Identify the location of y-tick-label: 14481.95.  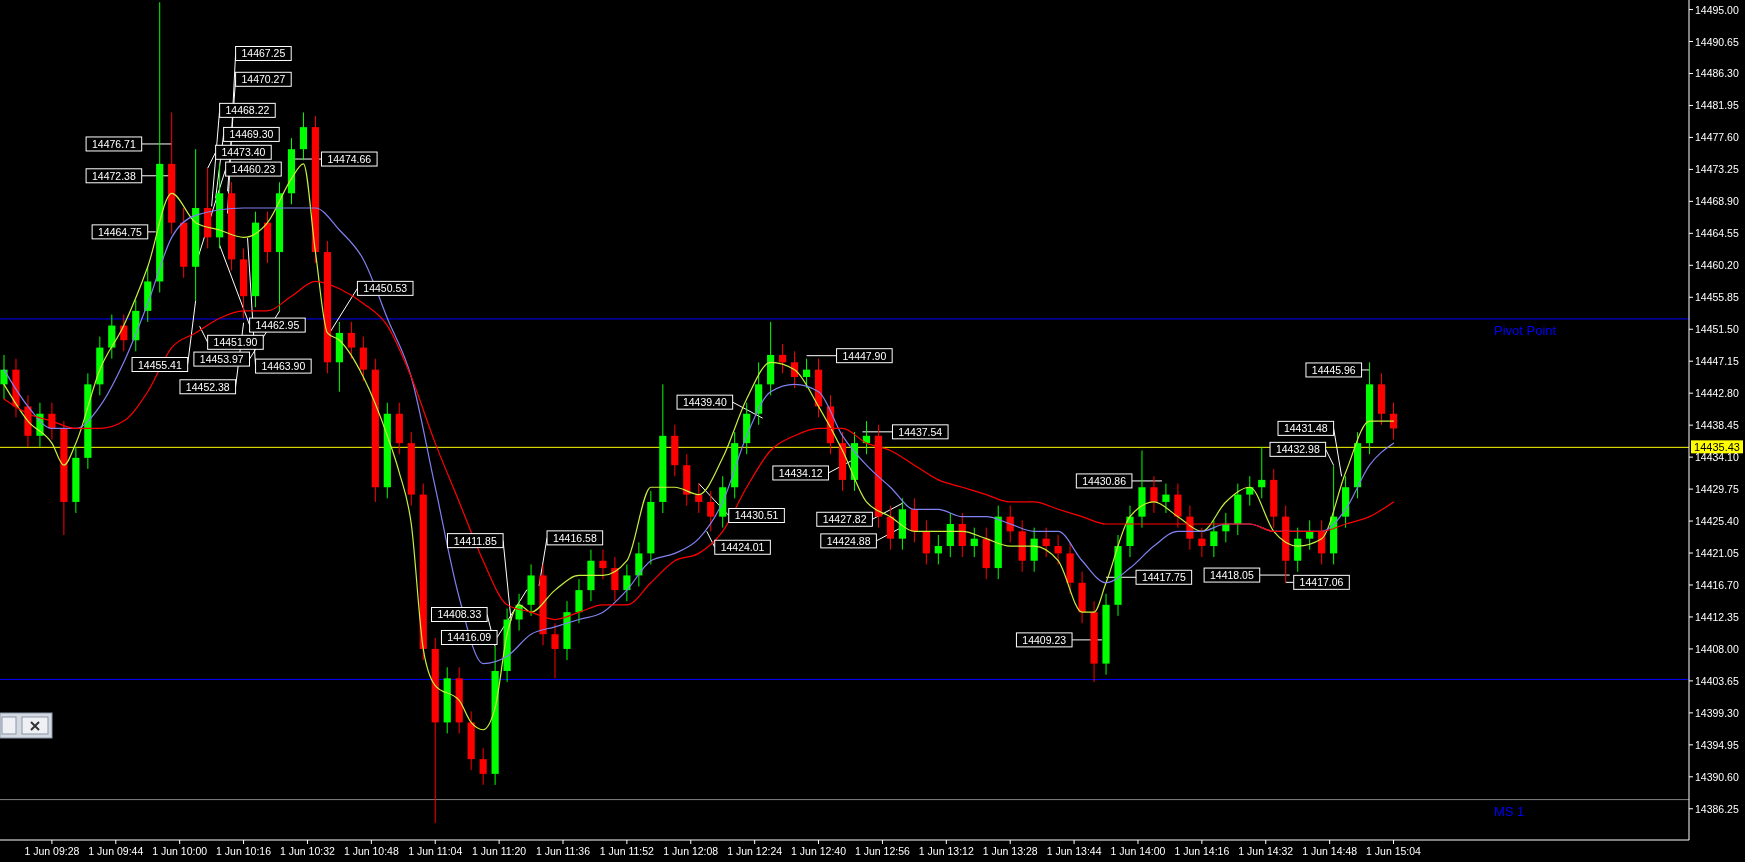
(1717, 105).